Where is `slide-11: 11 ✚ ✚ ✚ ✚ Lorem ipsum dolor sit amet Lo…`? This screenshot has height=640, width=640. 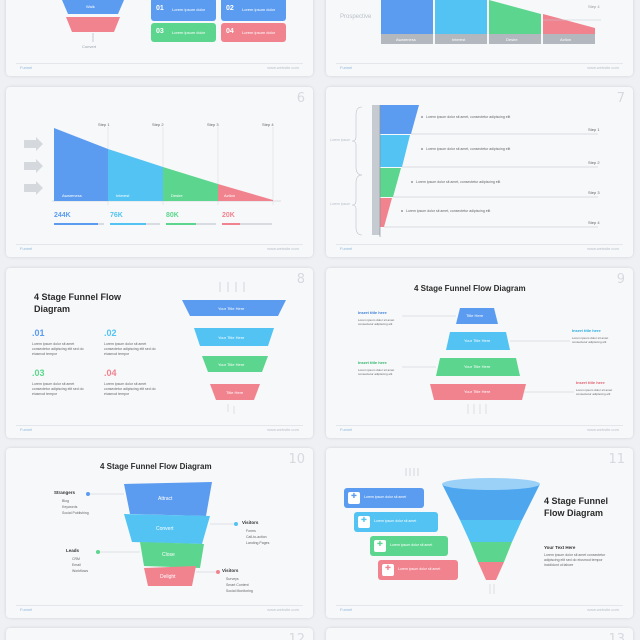 slide-11: 11 ✚ ✚ ✚ ✚ Lorem ipsum dolor sit amet Lo… is located at coordinates (479, 533).